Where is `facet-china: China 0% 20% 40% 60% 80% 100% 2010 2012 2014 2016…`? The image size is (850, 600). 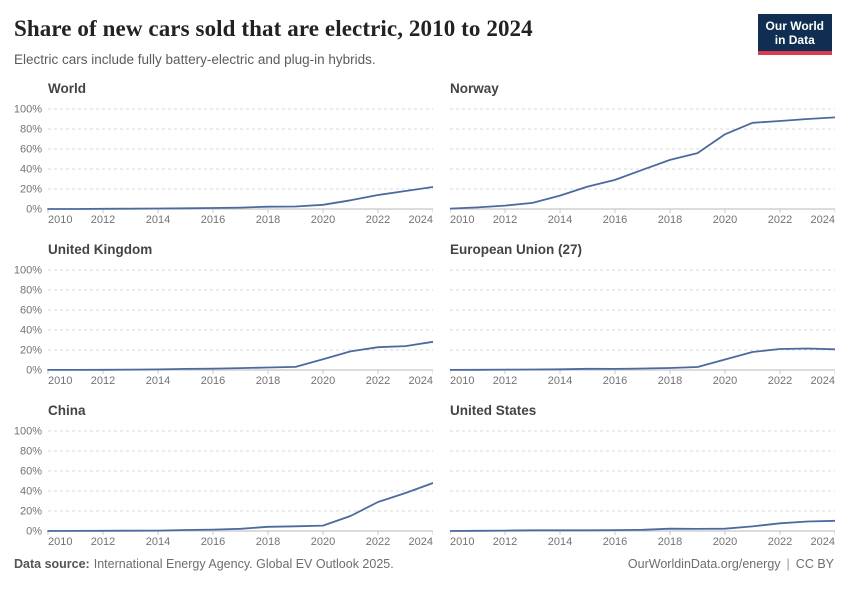 facet-china: China 0% 20% 40% 60% 80% 100% 2010 2012 2014 2016… is located at coordinates (223, 476).